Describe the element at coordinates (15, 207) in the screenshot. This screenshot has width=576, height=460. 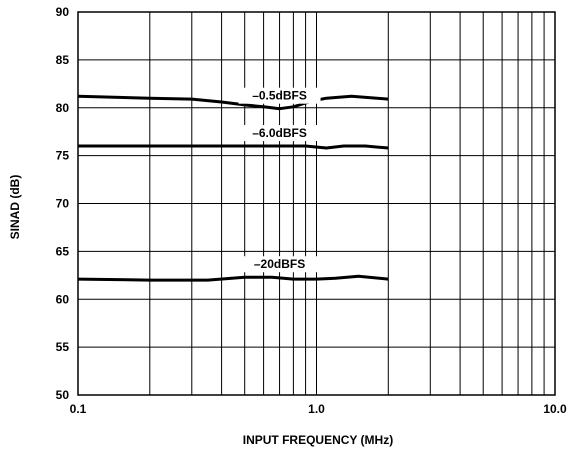
I see `y-axis-title: SINAD (dB)` at that location.